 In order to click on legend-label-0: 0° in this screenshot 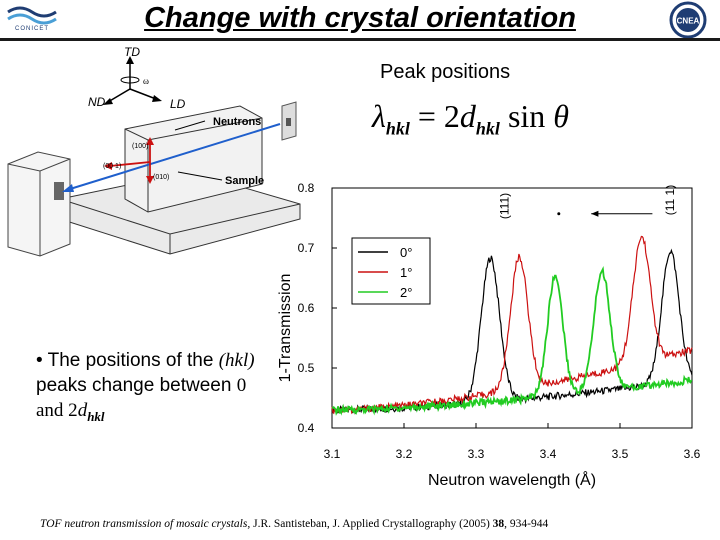, I will do `click(406, 252)`.